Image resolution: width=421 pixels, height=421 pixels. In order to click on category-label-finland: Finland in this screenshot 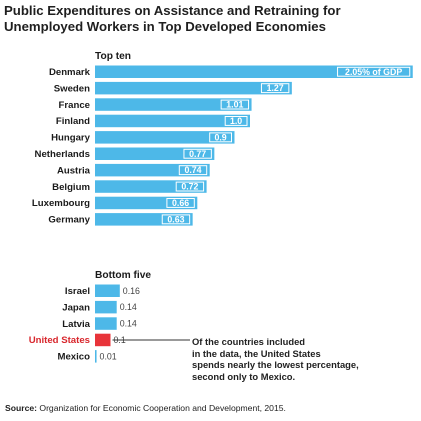, I will do `click(73, 121)`.